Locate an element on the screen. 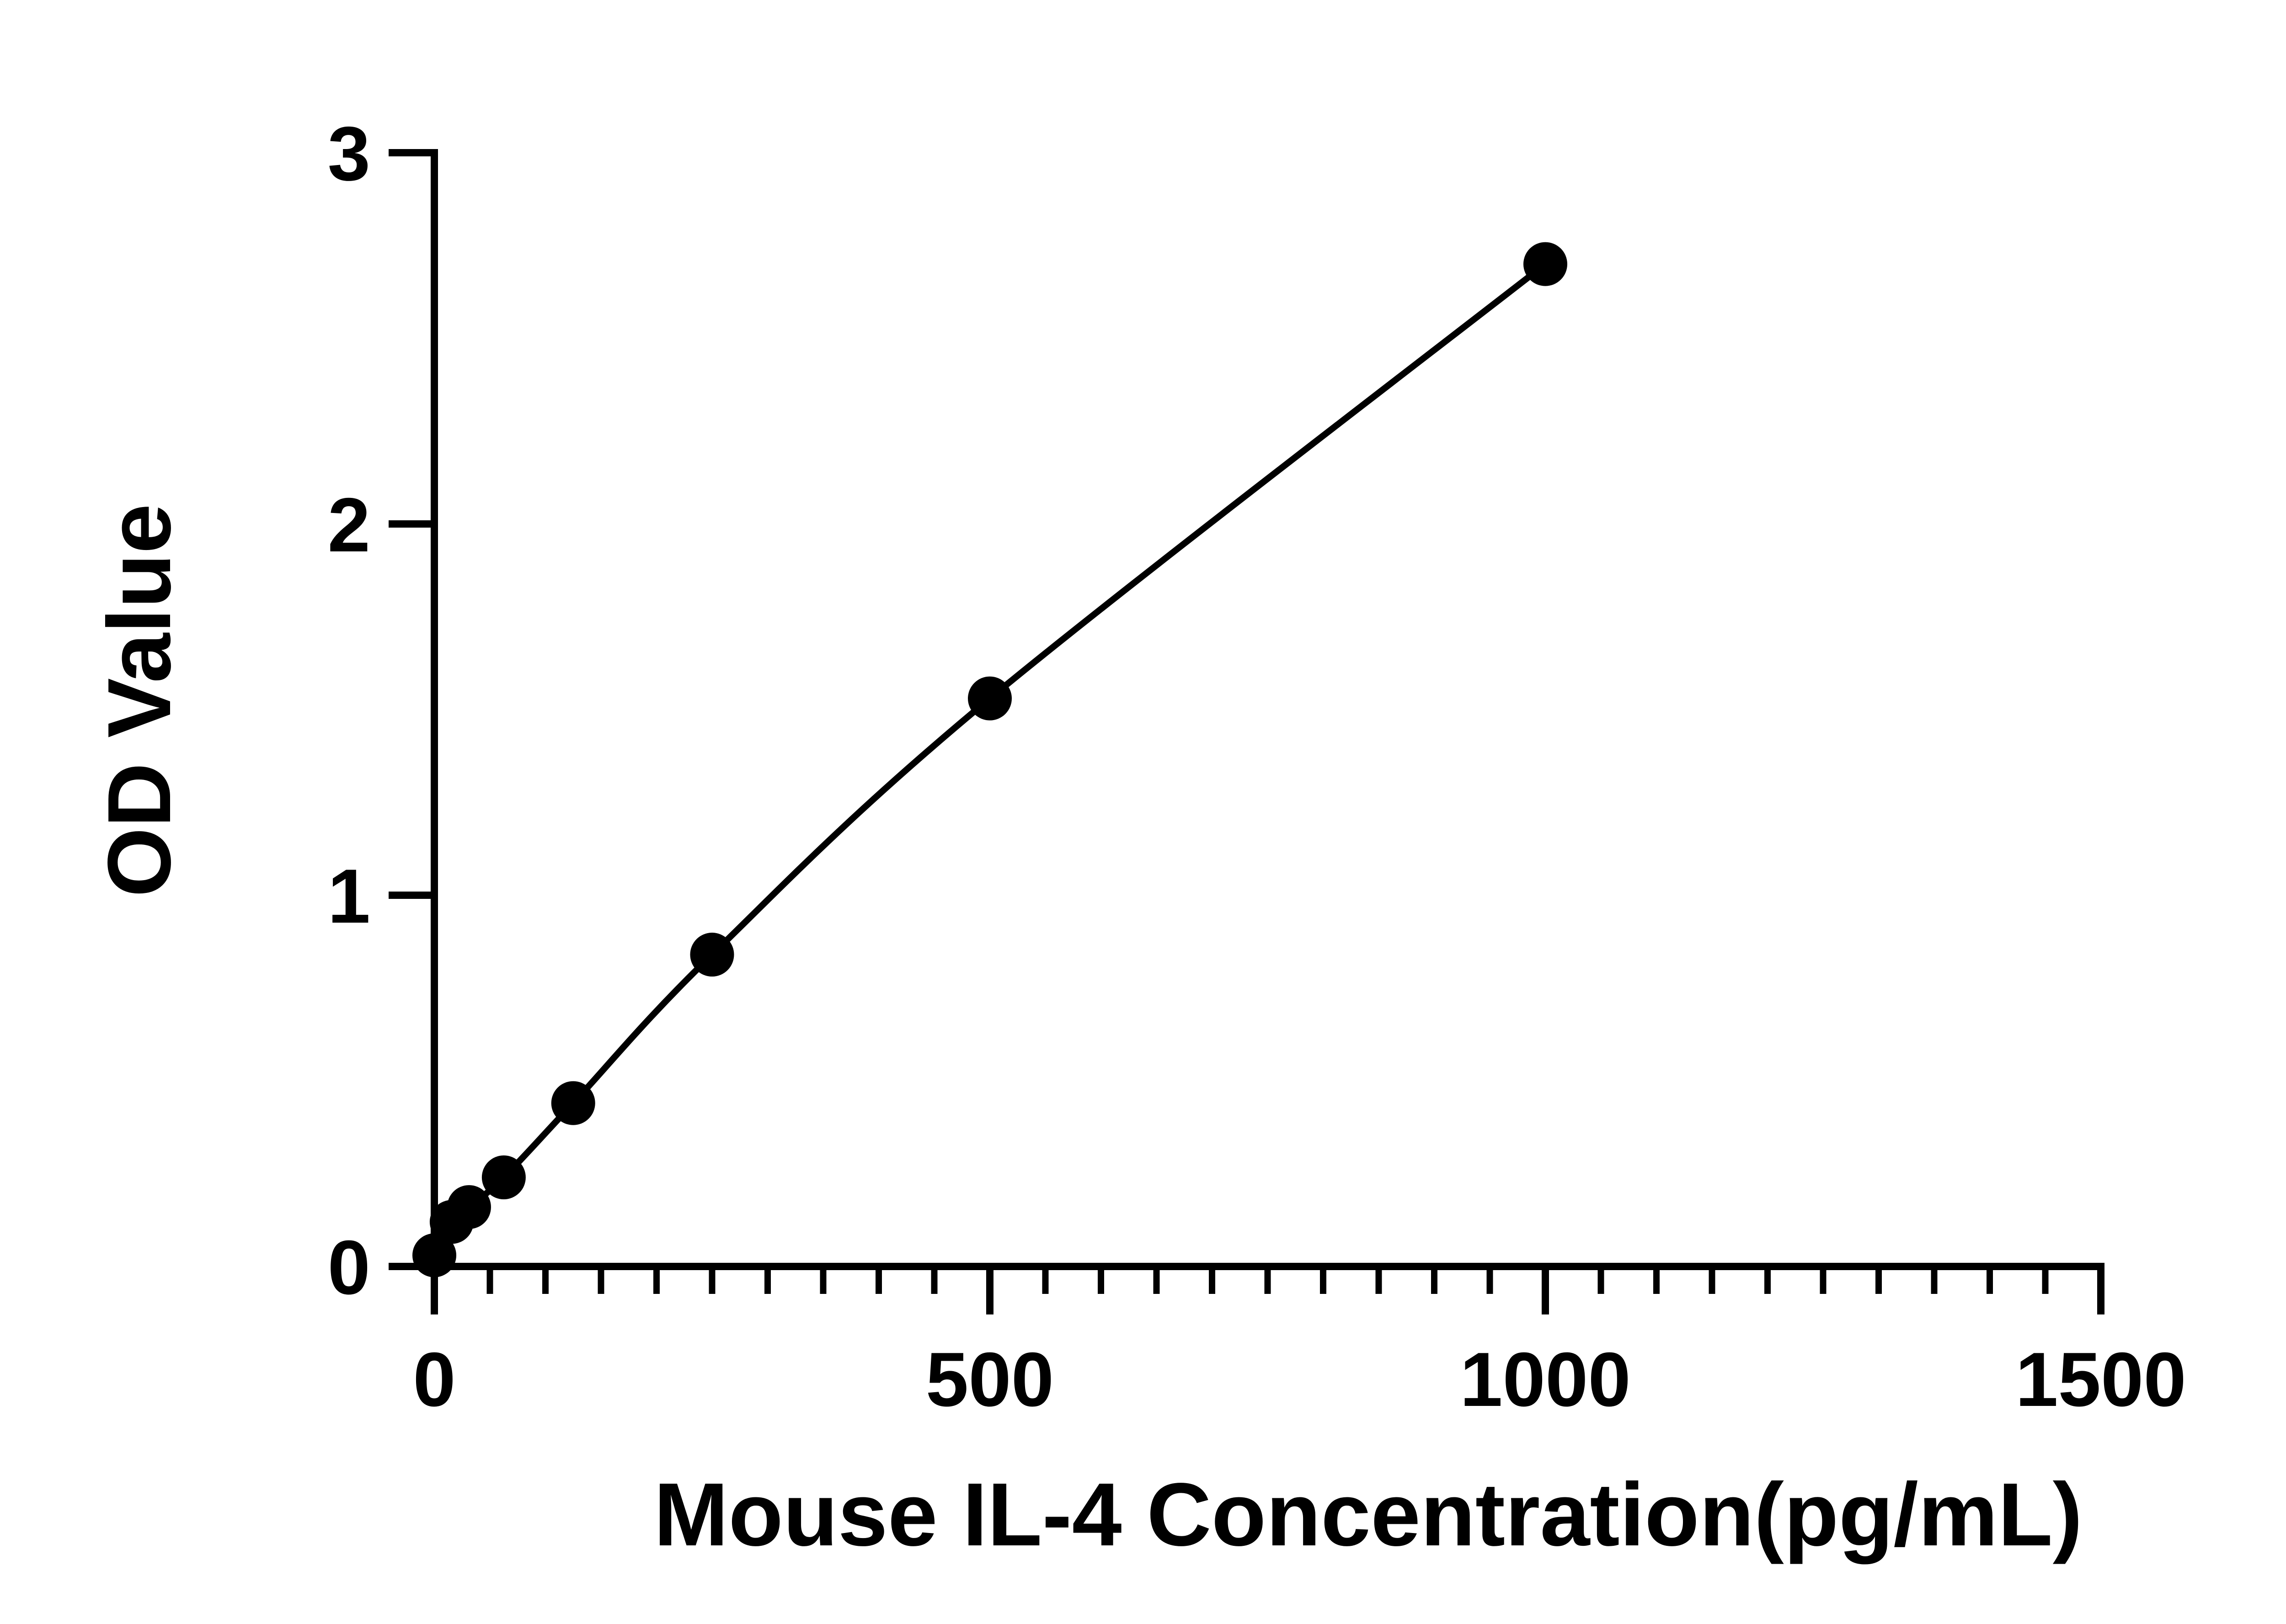  y-axis-title: OD Value is located at coordinates (139, 700).